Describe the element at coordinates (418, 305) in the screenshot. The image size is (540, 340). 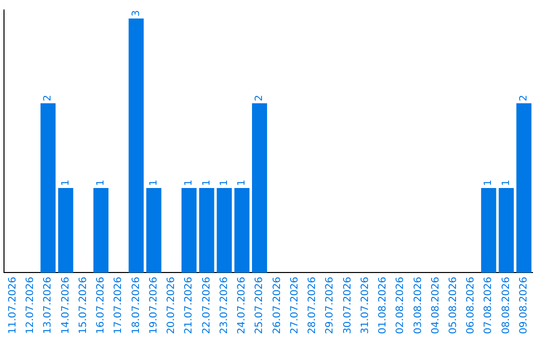
I see `x-tick-label: 03.08.2026` at that location.